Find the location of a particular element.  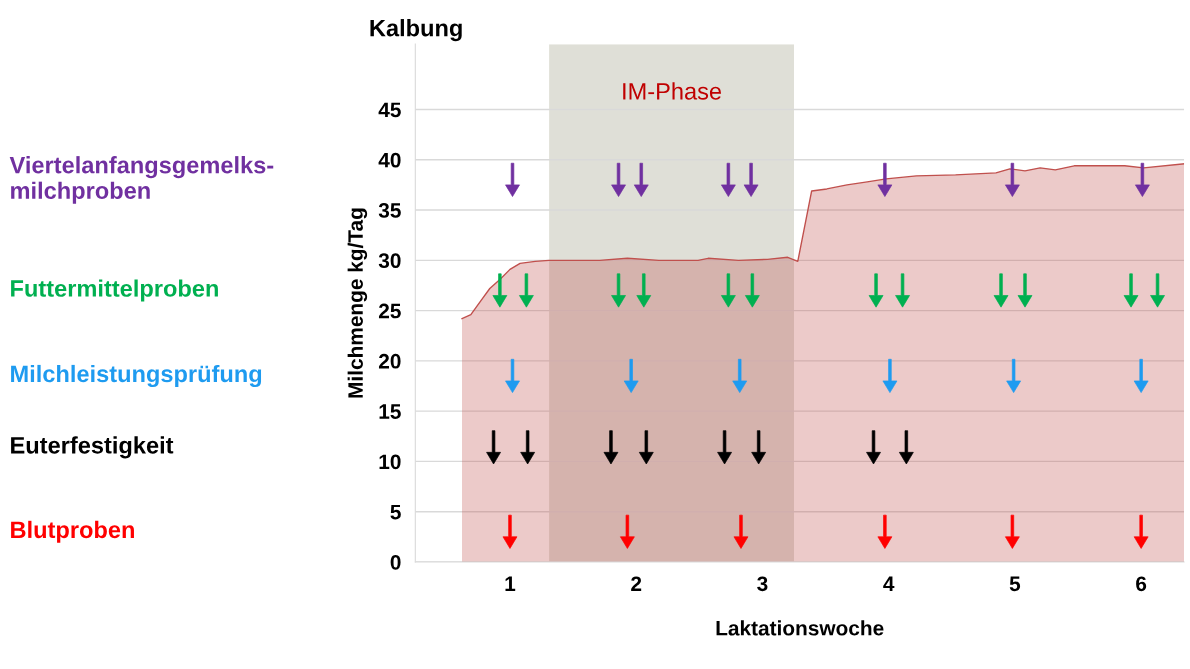

y-tick-label: 35 is located at coordinates (389, 210).